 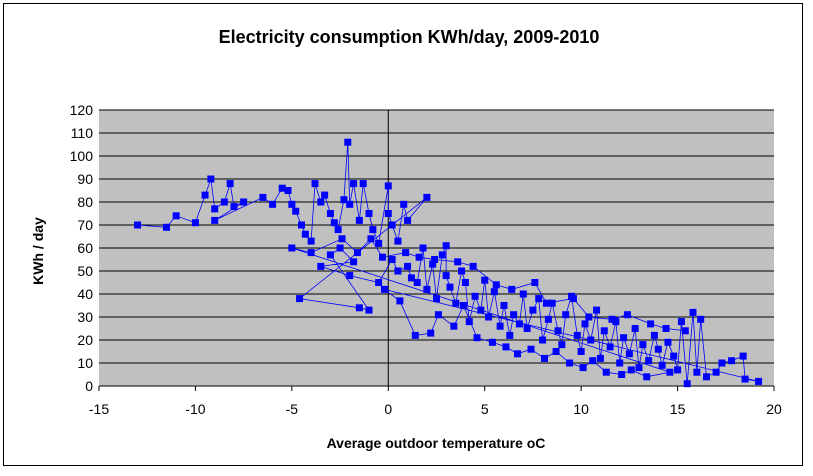 What do you see at coordinates (85, 225) in the screenshot?
I see `y-tick-label: 70` at bounding box center [85, 225].